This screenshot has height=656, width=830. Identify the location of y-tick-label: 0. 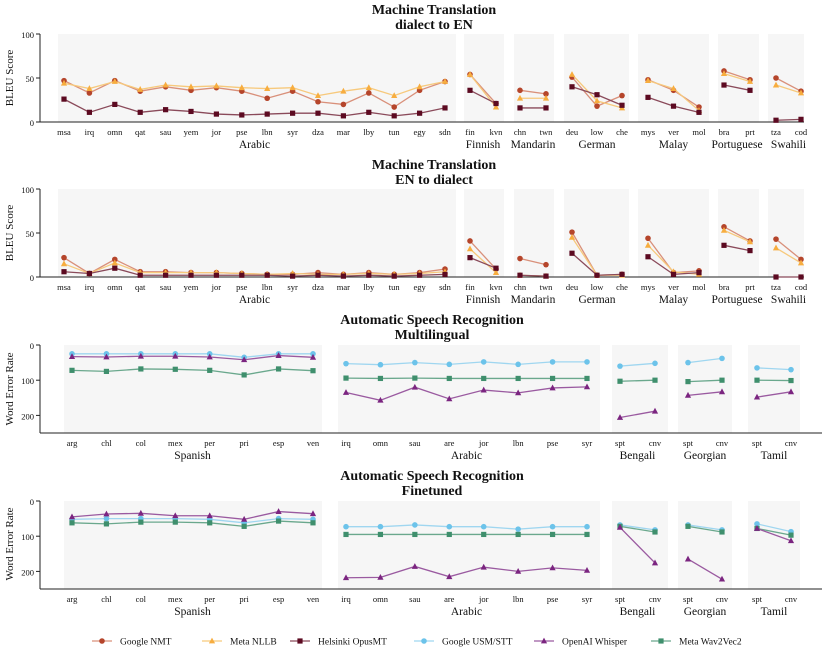
(32, 278).